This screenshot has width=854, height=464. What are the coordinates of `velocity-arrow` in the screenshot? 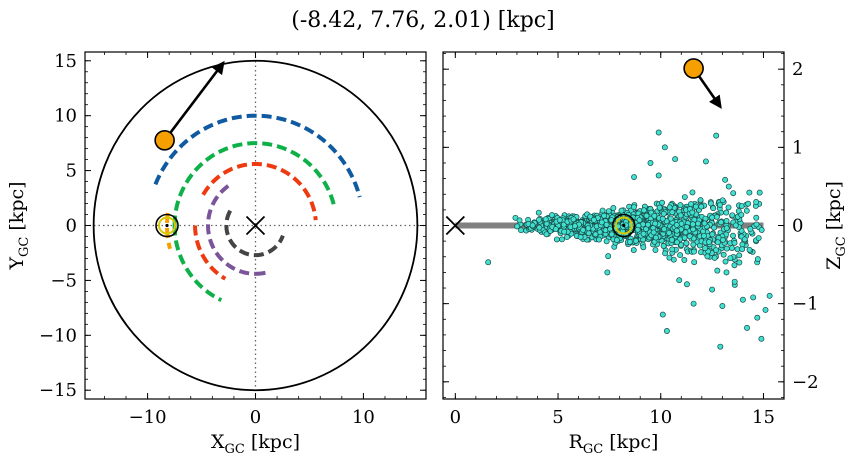 It's located at (194, 101).